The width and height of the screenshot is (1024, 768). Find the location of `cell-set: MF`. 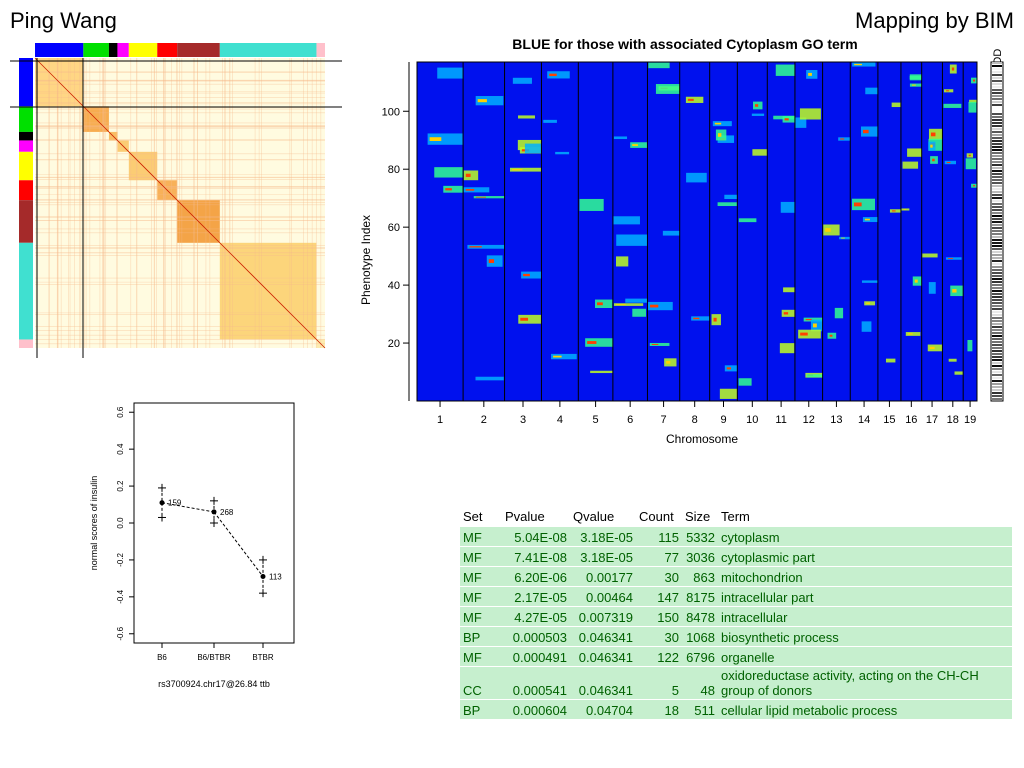

cell-set: MF is located at coordinates (481, 596).